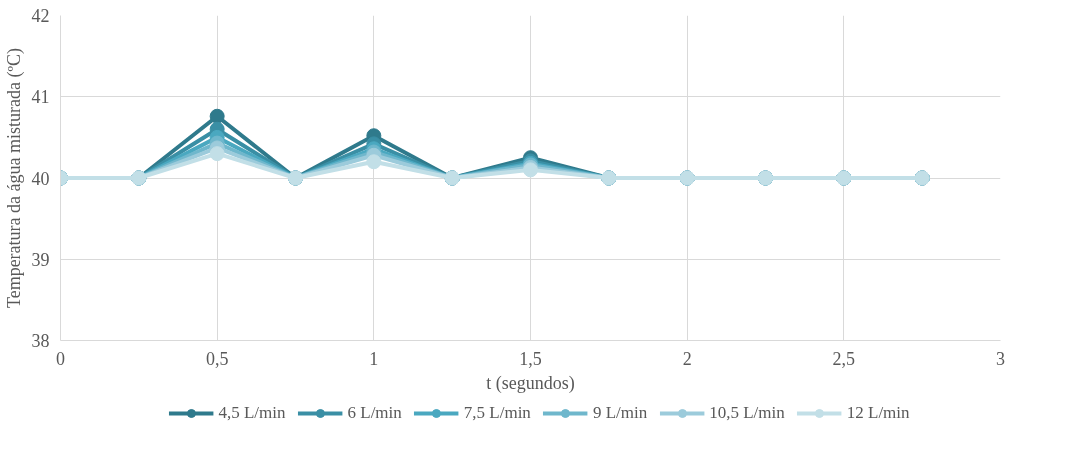 The image size is (1083, 475). What do you see at coordinates (374, 413) in the screenshot?
I see `legend-label: 6 L/min` at bounding box center [374, 413].